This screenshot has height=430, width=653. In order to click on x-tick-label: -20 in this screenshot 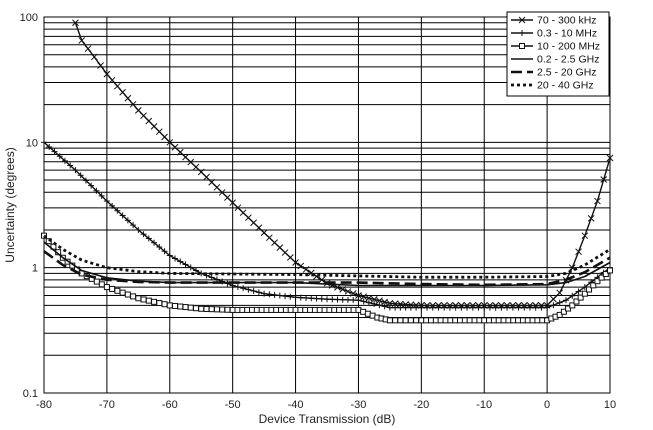, I will do `click(421, 405)`.